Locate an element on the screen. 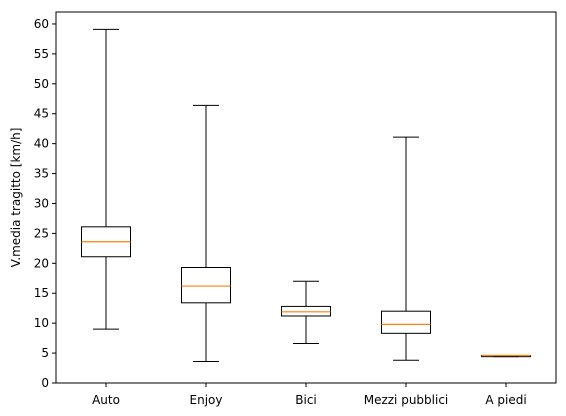 The image size is (566, 416). y-tick-label: 40 is located at coordinates (41, 144).